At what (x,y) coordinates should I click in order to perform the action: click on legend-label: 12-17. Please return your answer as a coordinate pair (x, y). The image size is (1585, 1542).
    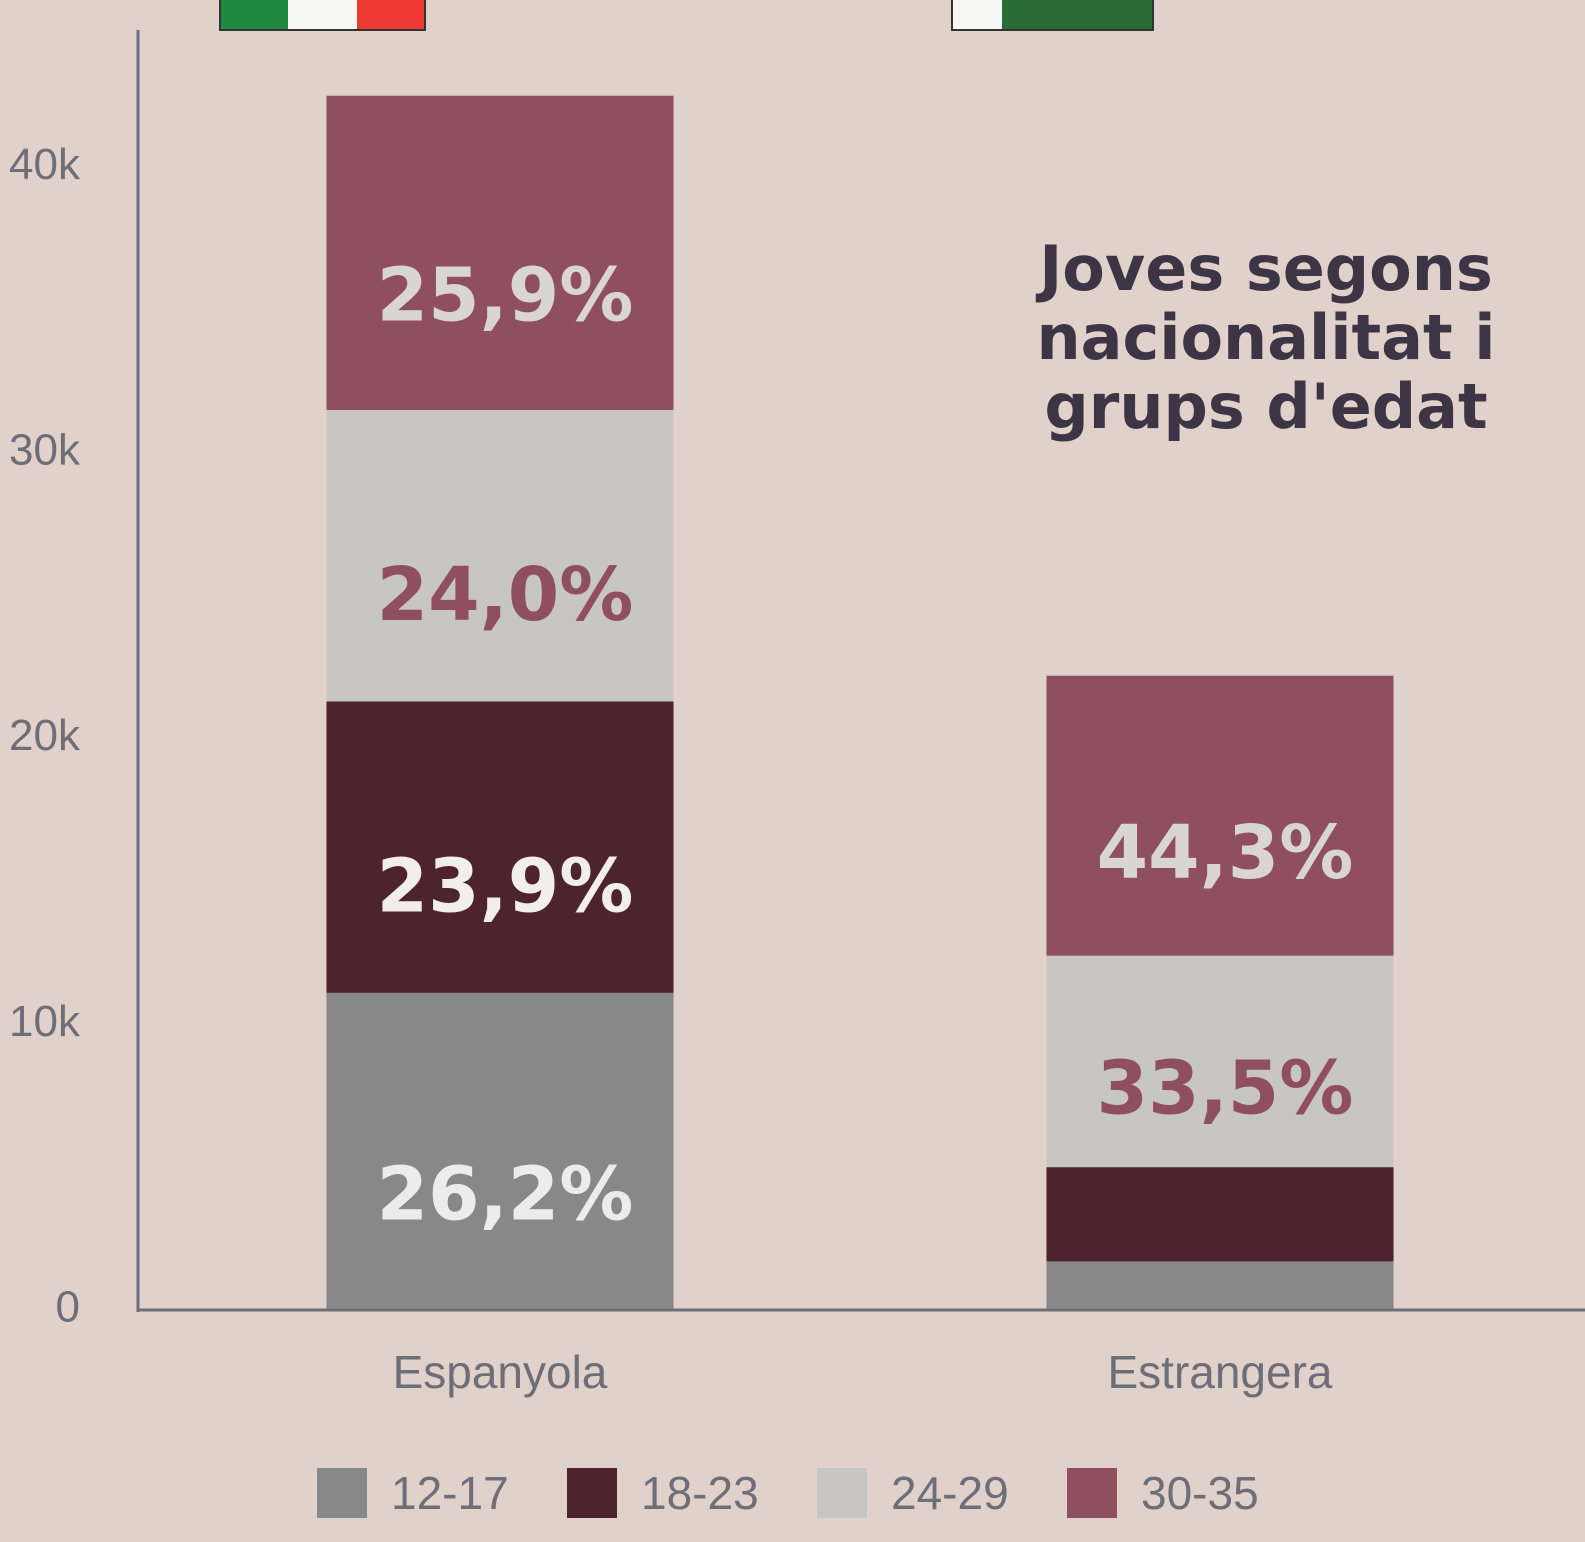
    Looking at the image, I should click on (450, 1493).